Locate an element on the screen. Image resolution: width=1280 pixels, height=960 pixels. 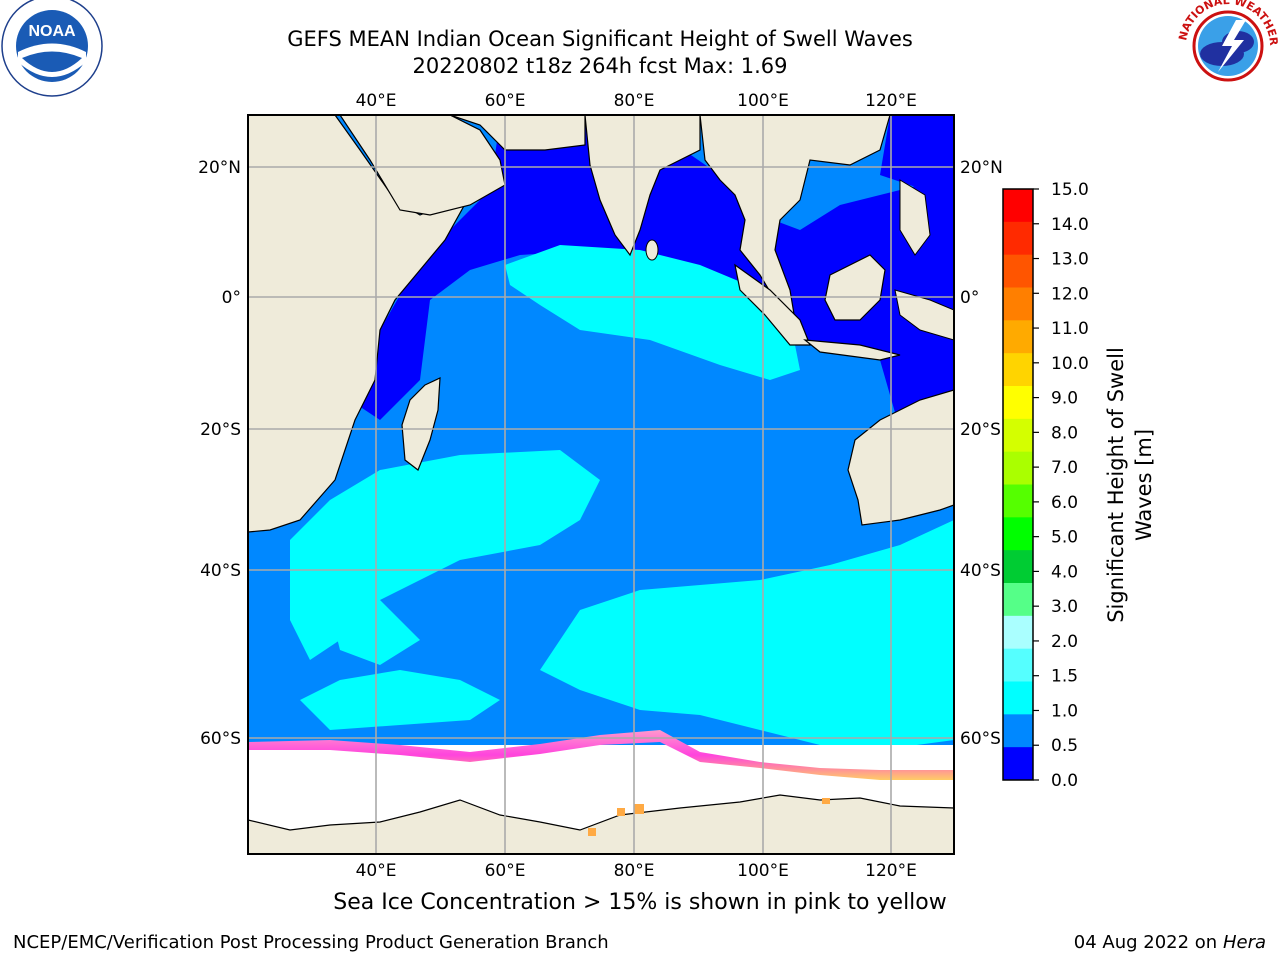
colorbar-tick-label: 12.0 is located at coordinates (1070, 294).